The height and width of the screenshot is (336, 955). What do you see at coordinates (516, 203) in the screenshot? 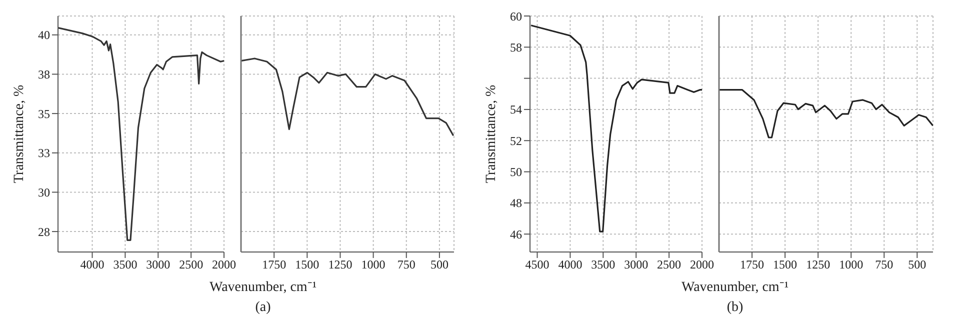
I see `y-tick-label: 48` at bounding box center [516, 203].